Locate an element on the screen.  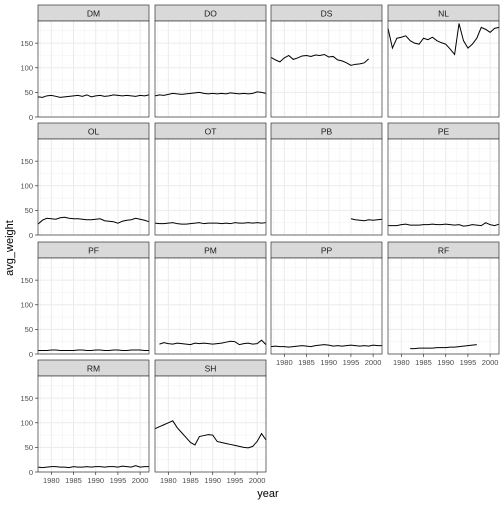
facet-panel-ot: OT is located at coordinates (210, 179).